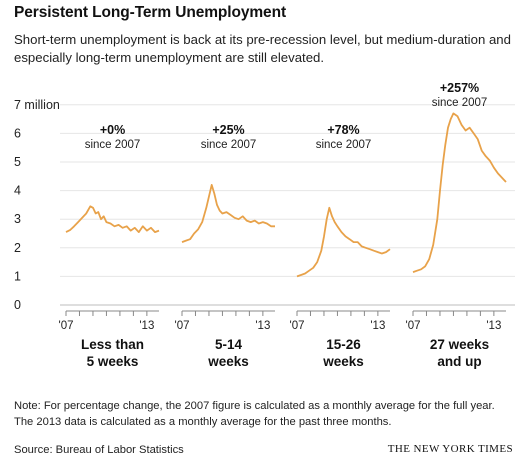 The width and height of the screenshot is (525, 471). Describe the element at coordinates (17, 248) in the screenshot. I see `y-tick-label: 2` at that location.